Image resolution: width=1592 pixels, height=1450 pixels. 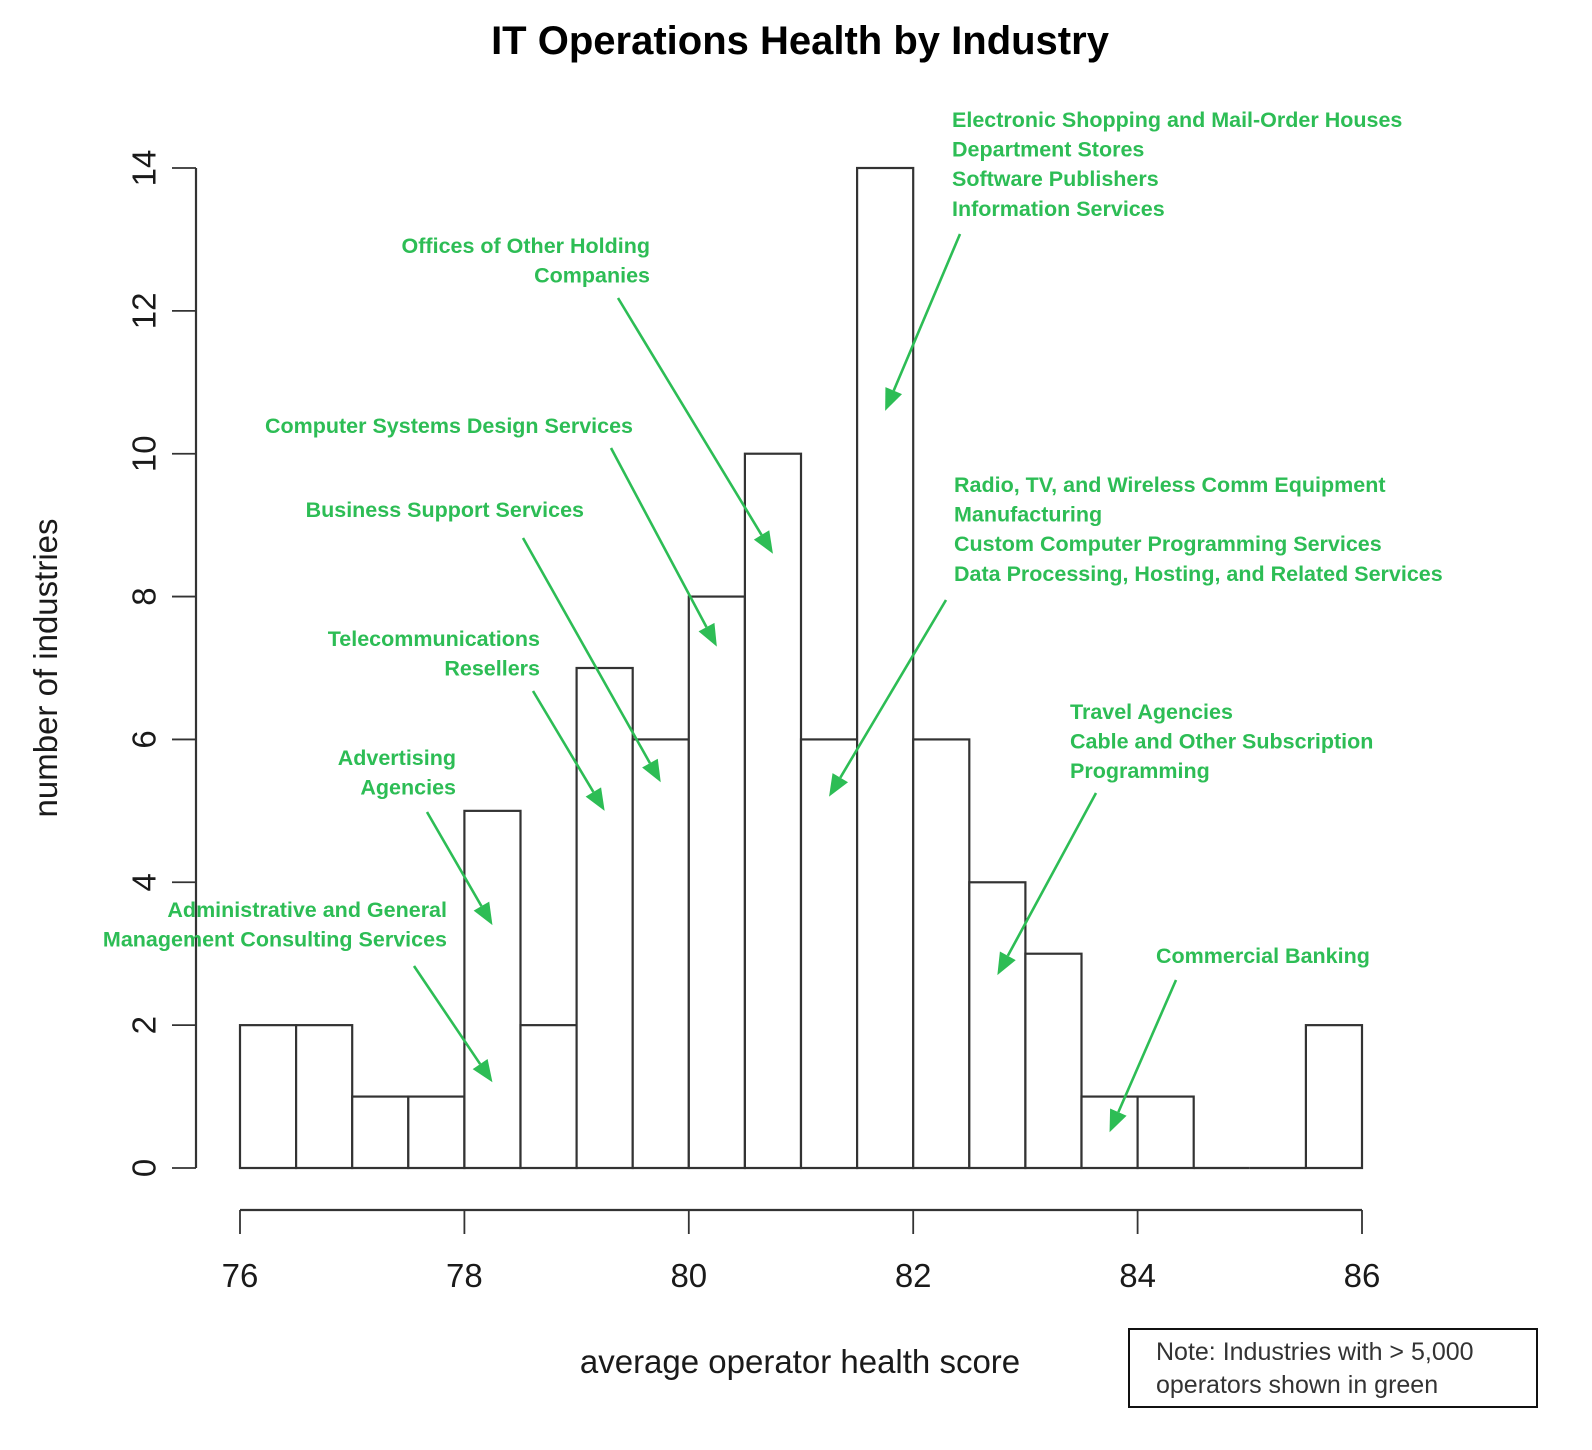 What do you see at coordinates (1168, 544) in the screenshot?
I see `annotation-label: Custom Computer Programming Services` at bounding box center [1168, 544].